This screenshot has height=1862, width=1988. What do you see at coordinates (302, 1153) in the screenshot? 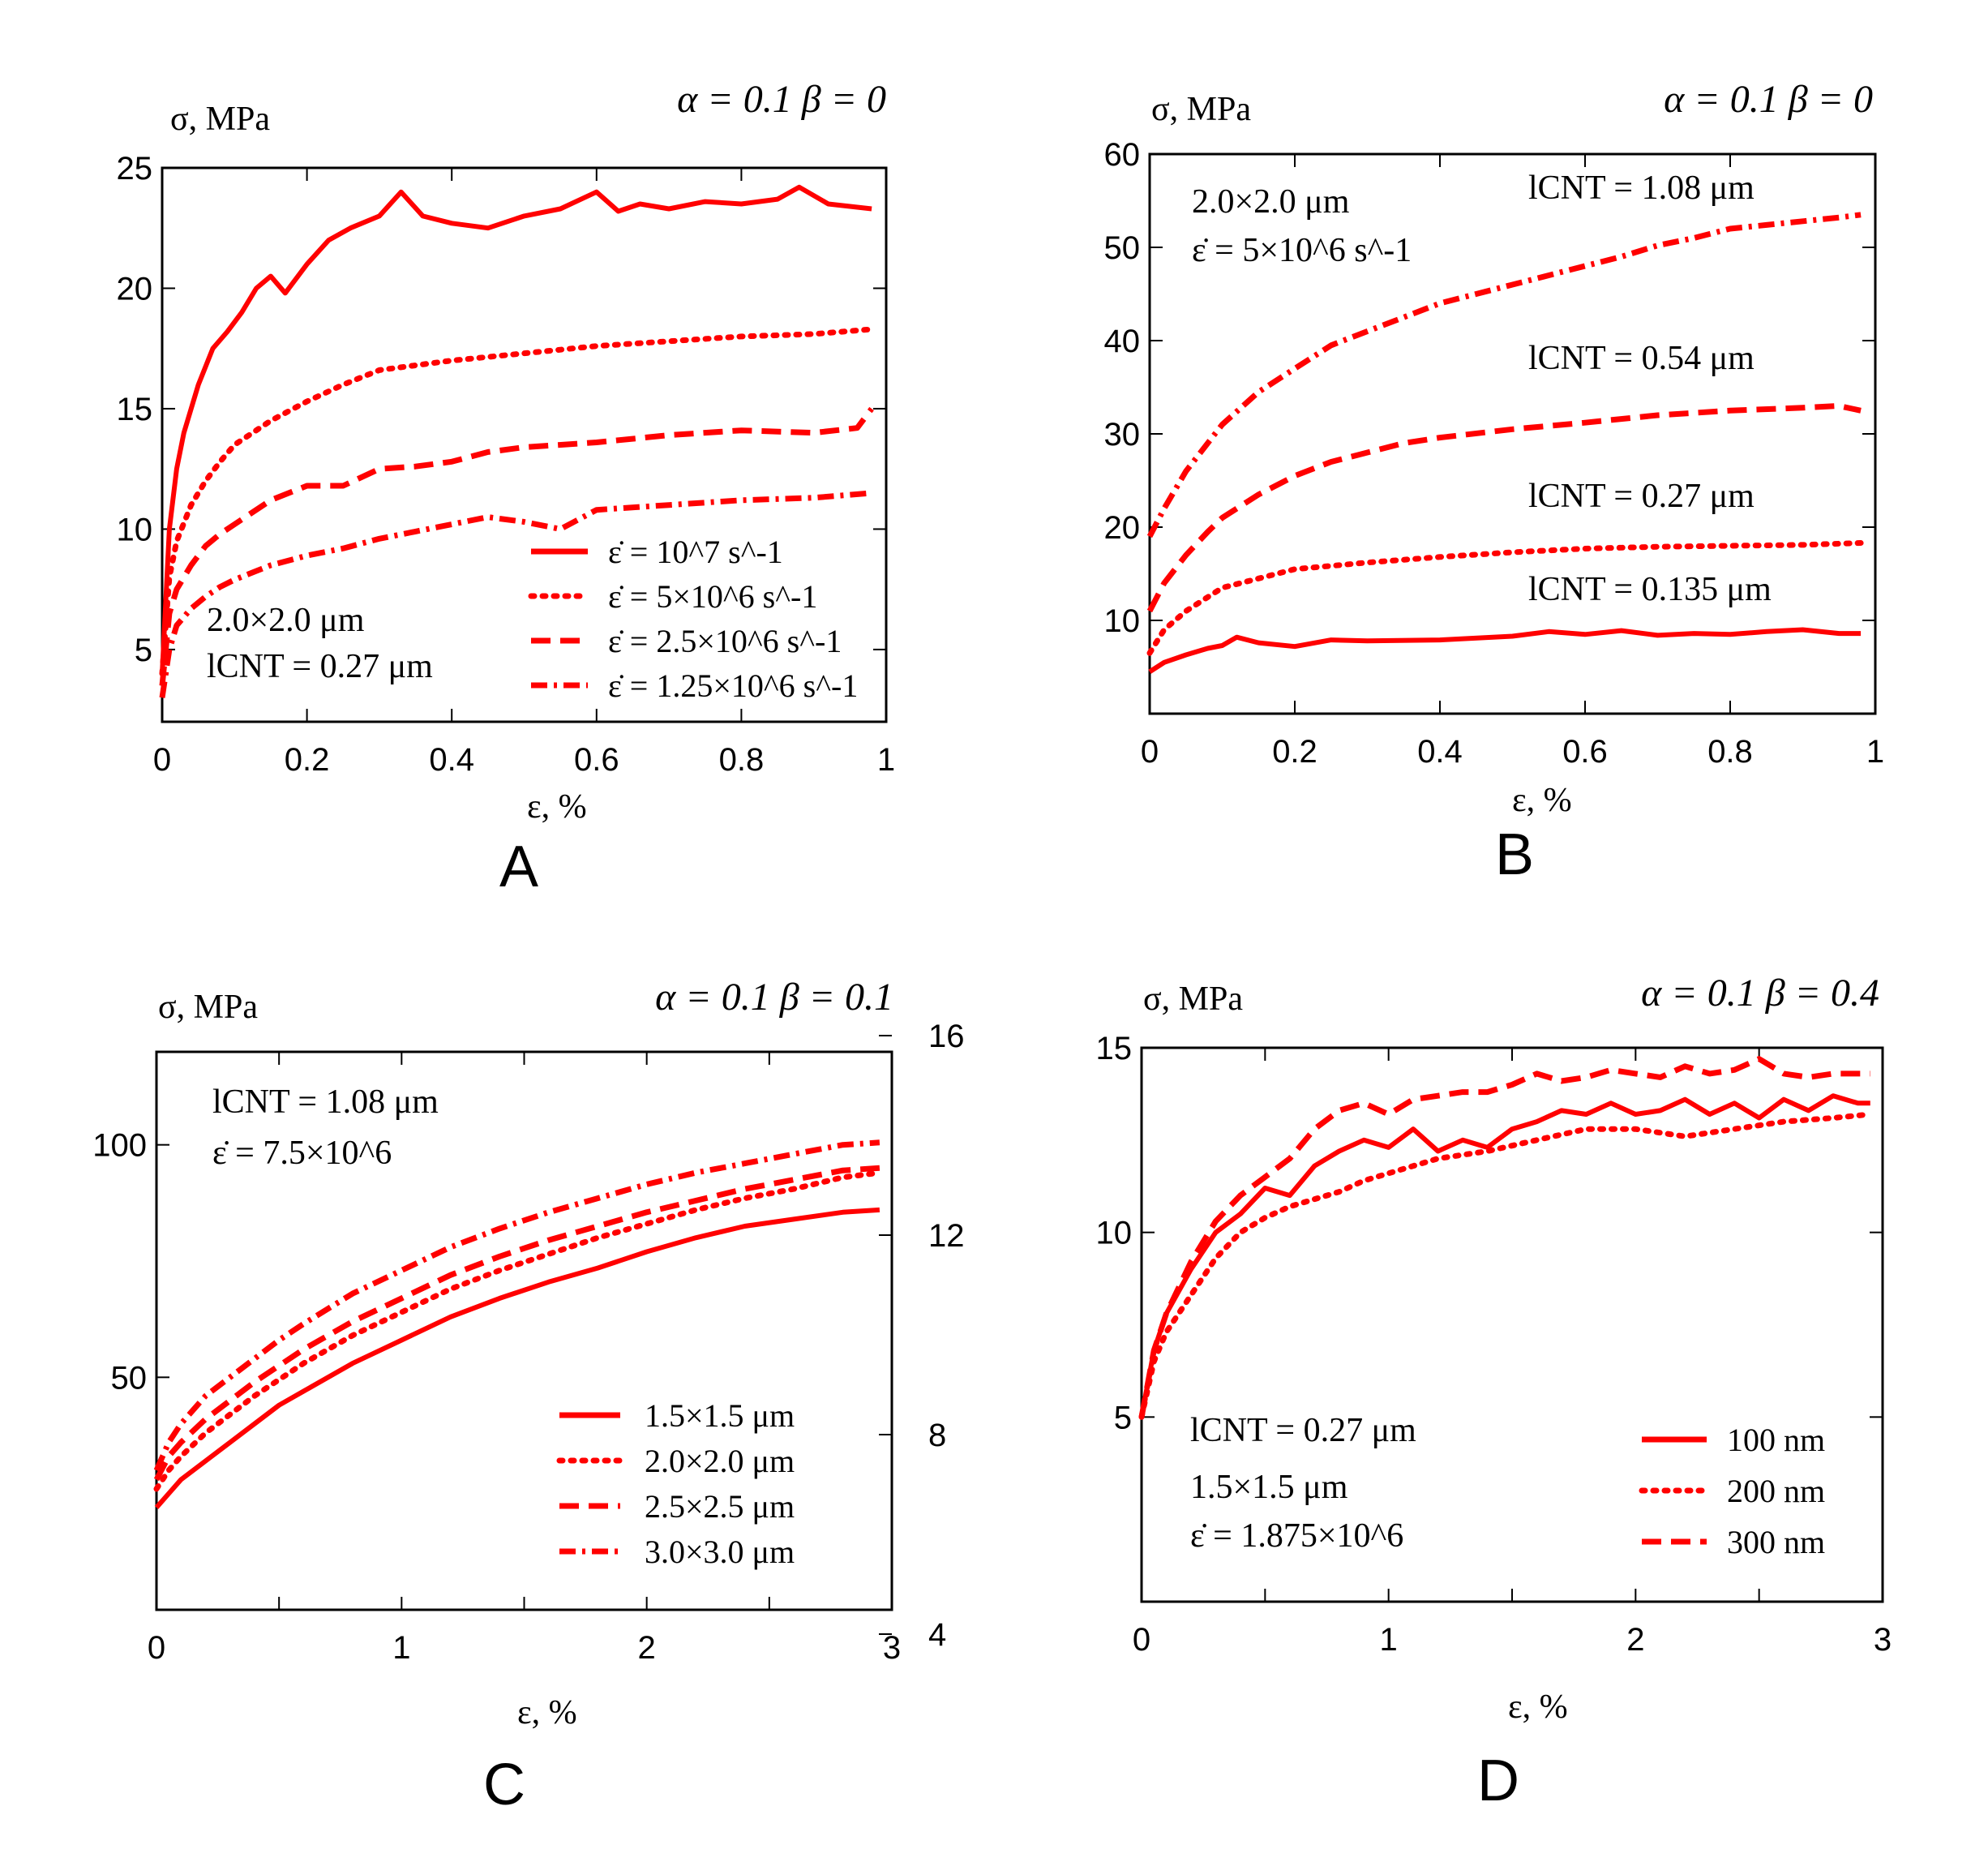
I see `annotation: ε̇ = 7.5×10^6` at bounding box center [302, 1153].